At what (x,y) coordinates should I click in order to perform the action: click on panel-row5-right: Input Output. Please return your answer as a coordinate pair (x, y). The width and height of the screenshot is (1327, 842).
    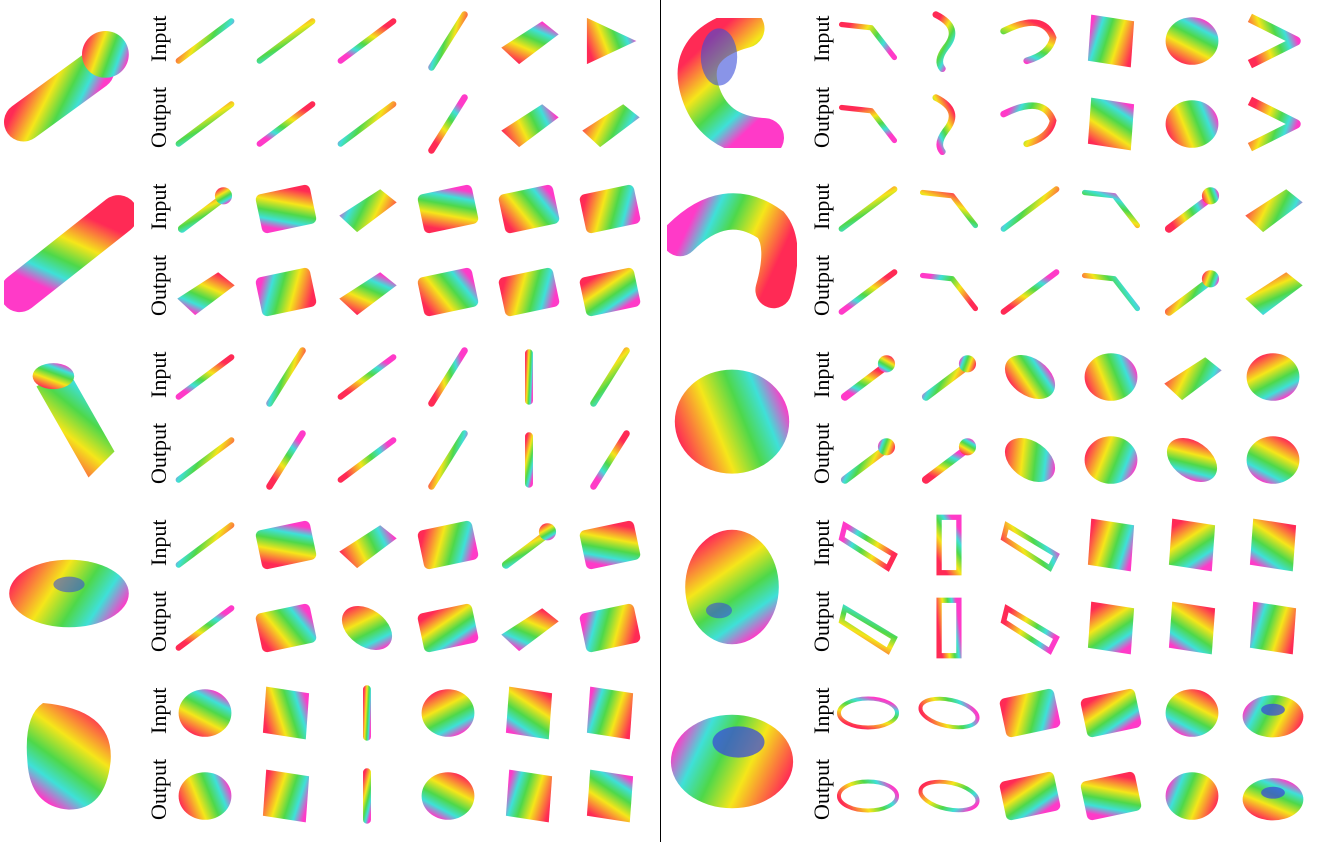
    Looking at the image, I should click on (993, 755).